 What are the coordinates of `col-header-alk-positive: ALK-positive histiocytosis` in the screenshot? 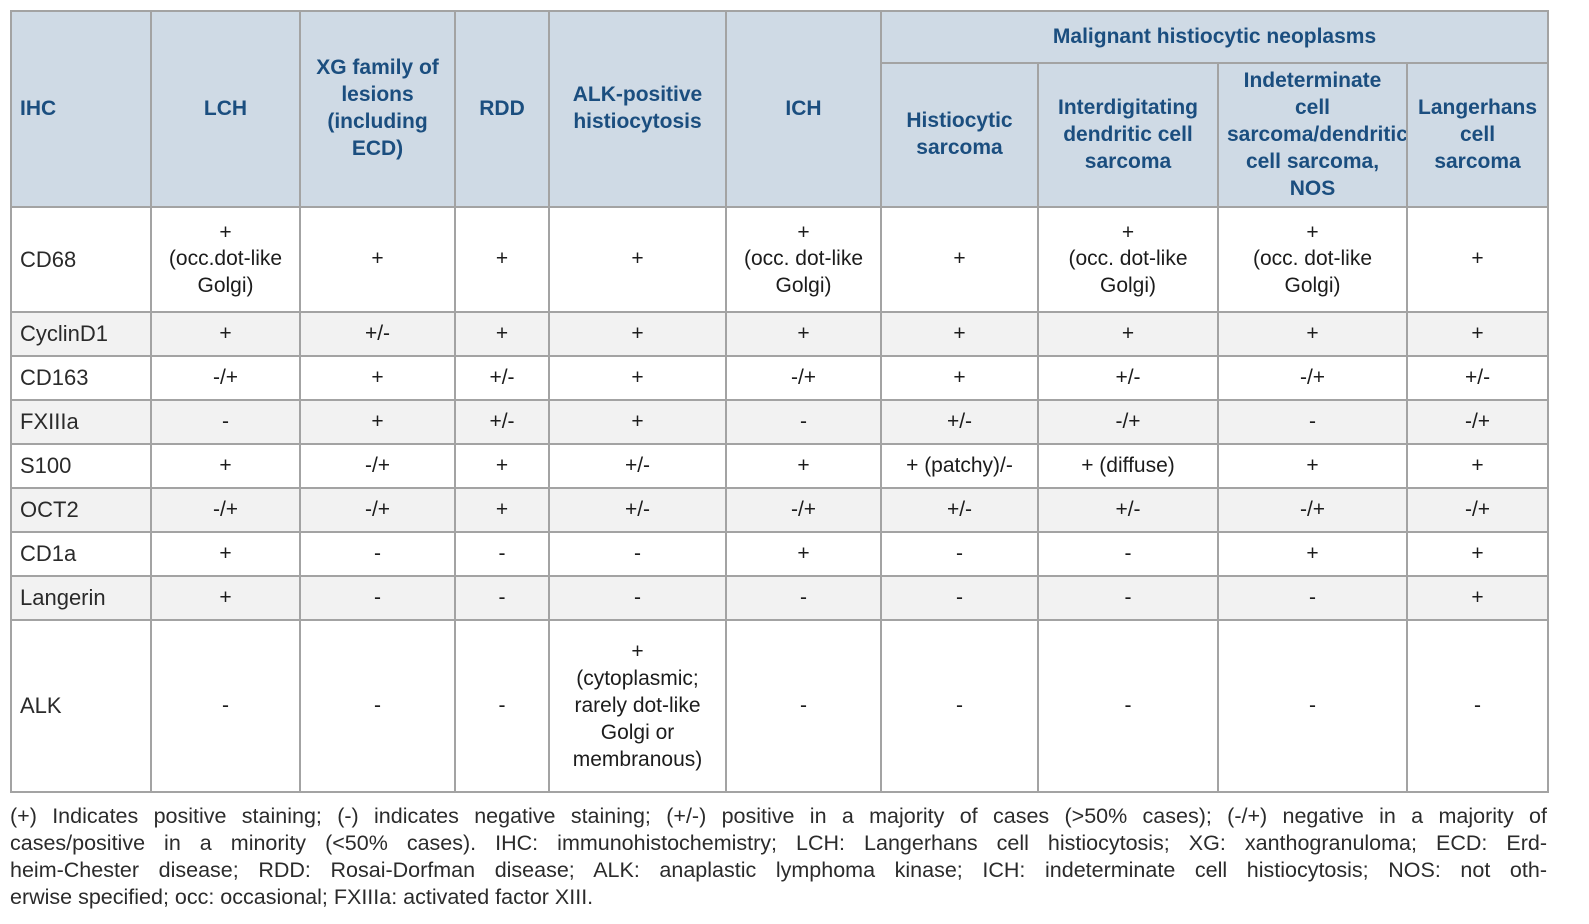 It's located at (637, 109).